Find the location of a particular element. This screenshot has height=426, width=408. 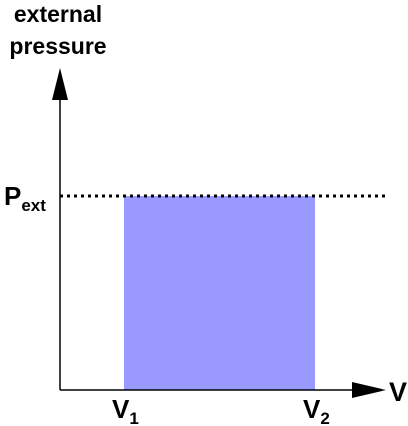

x-axis-arrowhead is located at coordinates (369, 390).